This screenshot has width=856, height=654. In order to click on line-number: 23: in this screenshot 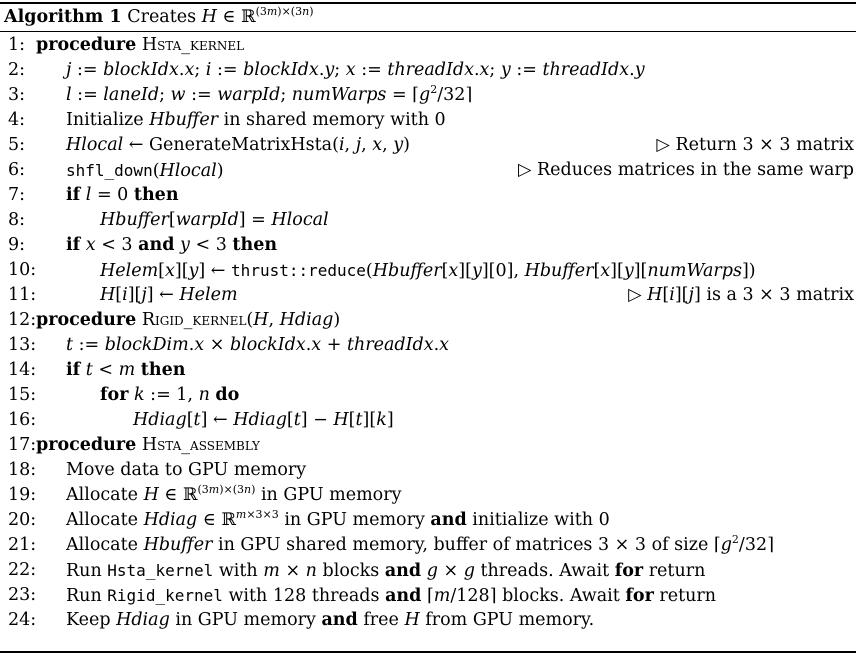, I will do `click(22, 595)`.